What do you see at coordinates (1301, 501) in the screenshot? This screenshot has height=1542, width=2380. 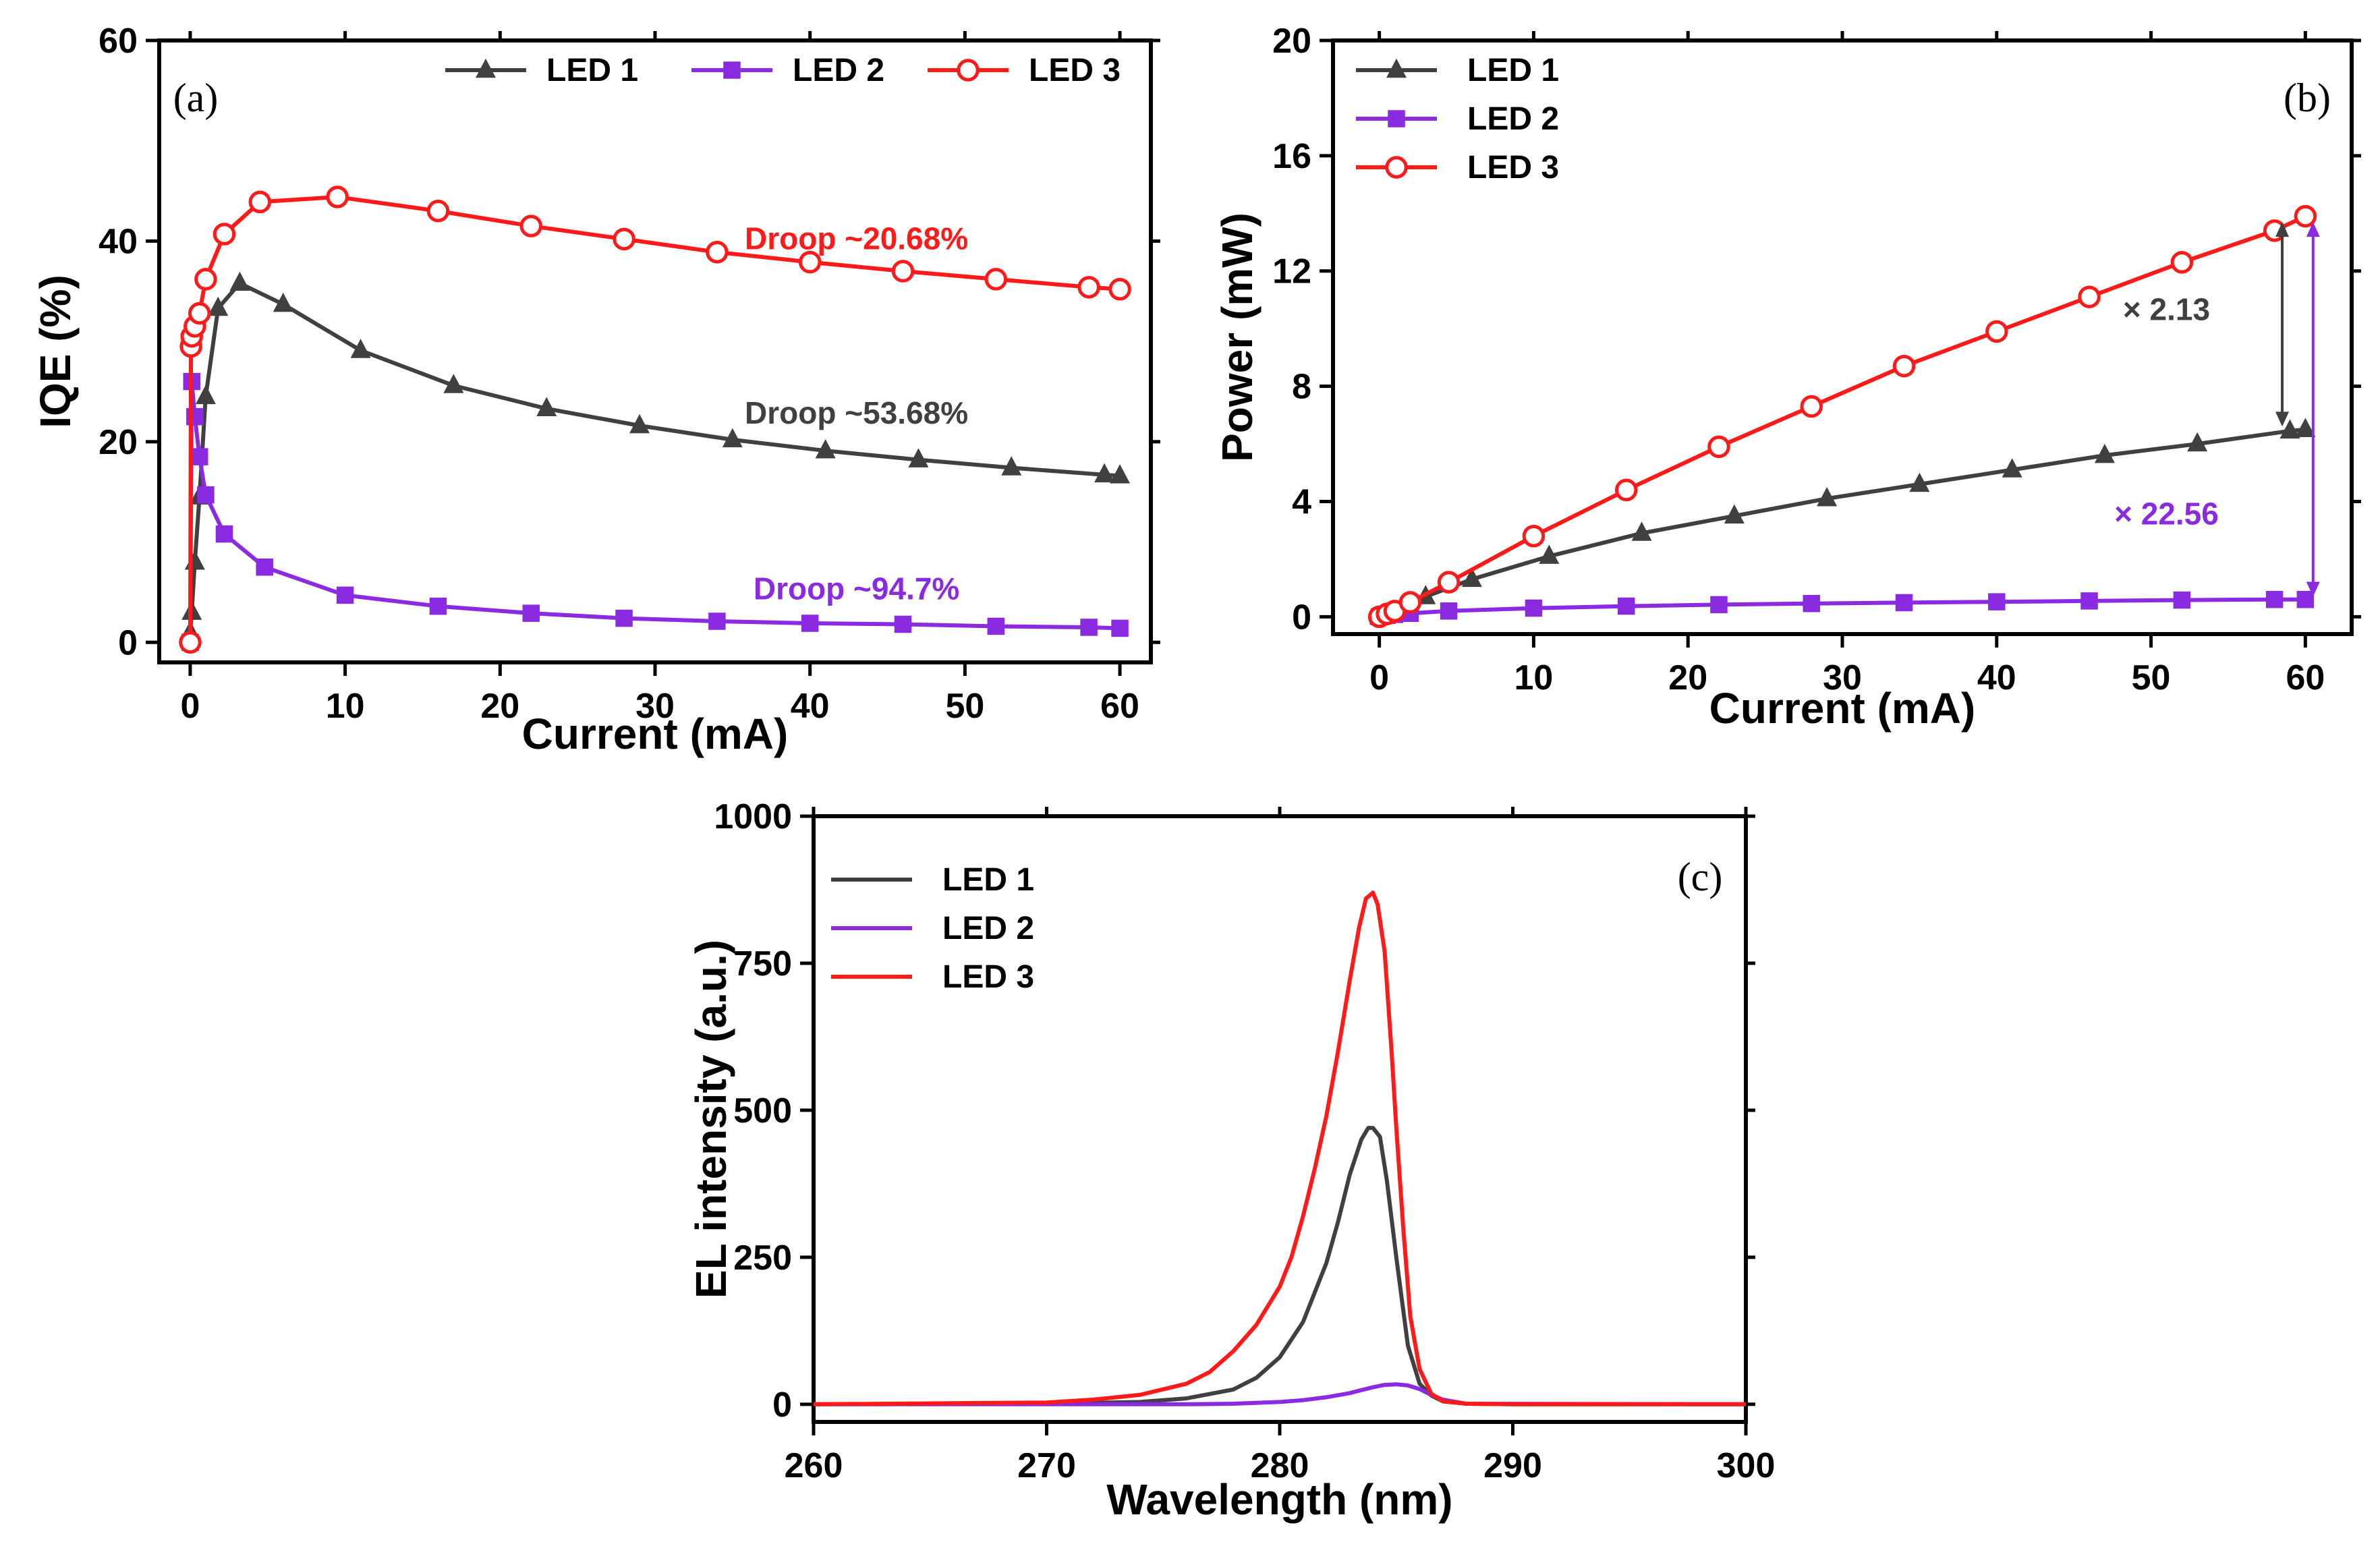 I see `y-tick-label: 4` at bounding box center [1301, 501].